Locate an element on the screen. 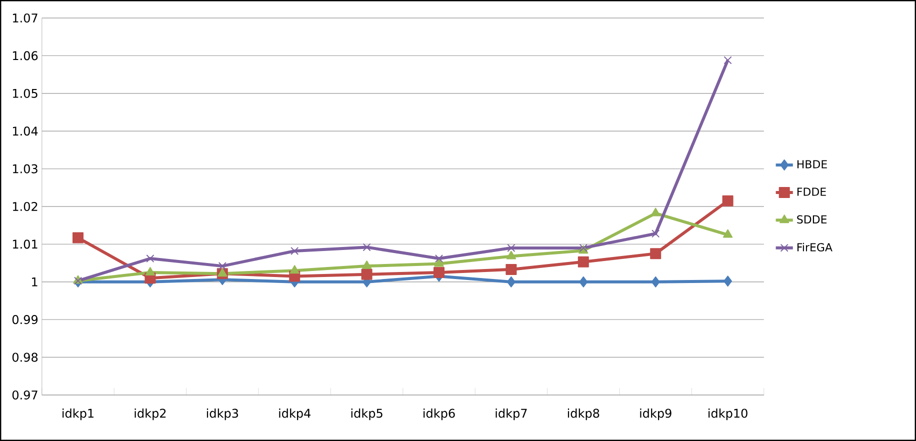  y-tick-label: 1.02 is located at coordinates (25, 207).